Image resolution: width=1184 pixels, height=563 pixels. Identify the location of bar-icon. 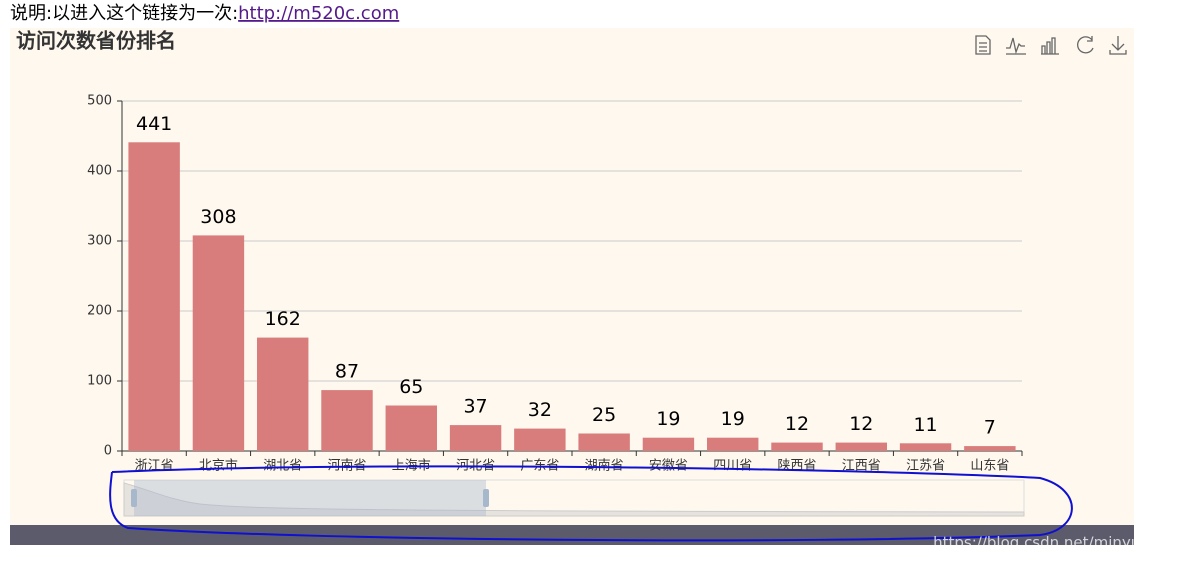
(1050, 46).